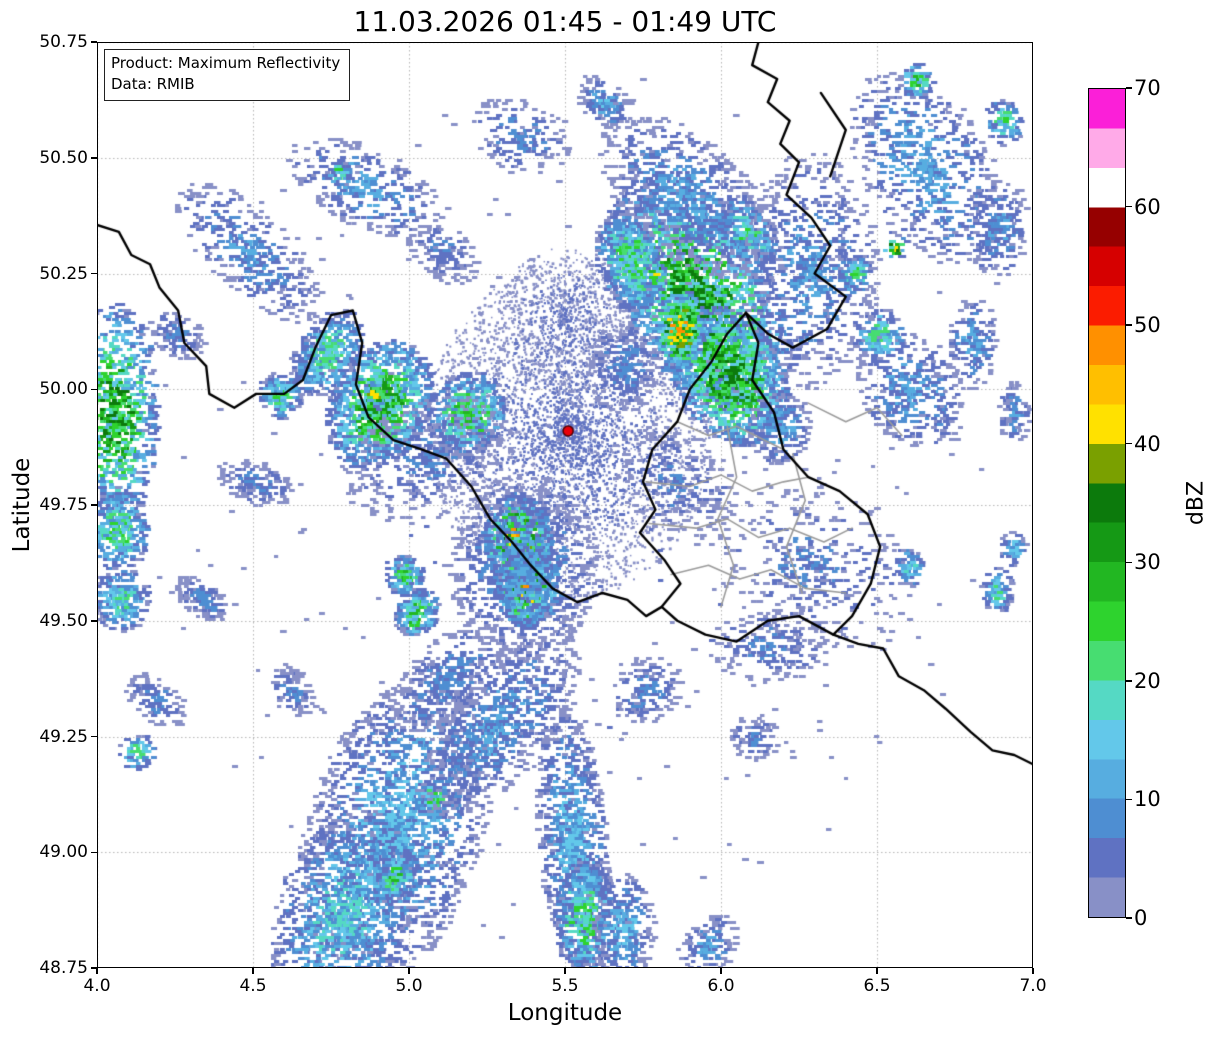 The image size is (1219, 1040). What do you see at coordinates (1147, 680) in the screenshot?
I see `colorbar-tick-label: 20` at bounding box center [1147, 680].